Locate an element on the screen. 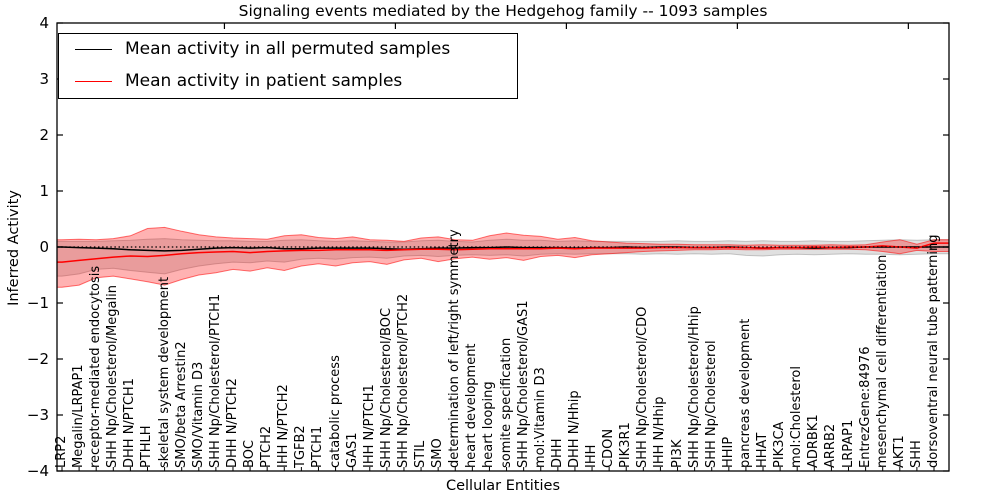 This screenshot has width=1000, height=500. x-tick-label: IHH N/Hhip is located at coordinates (660, 432).